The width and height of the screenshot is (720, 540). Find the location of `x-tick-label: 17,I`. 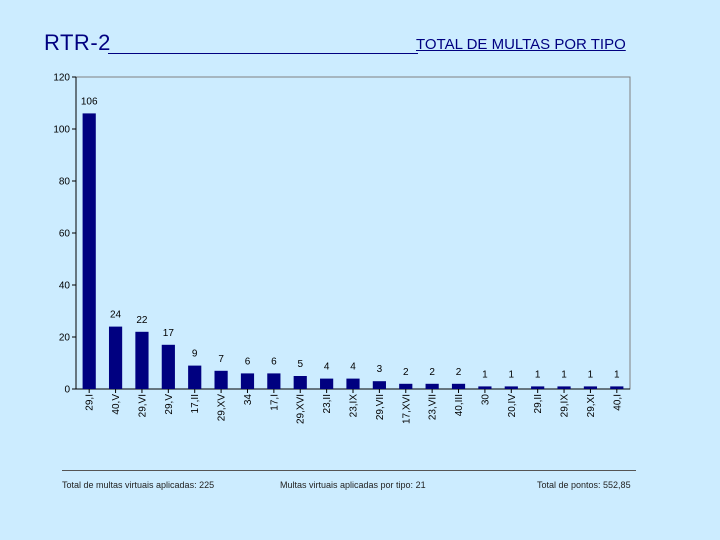

x-tick-label: 17,I is located at coordinates (274, 402).